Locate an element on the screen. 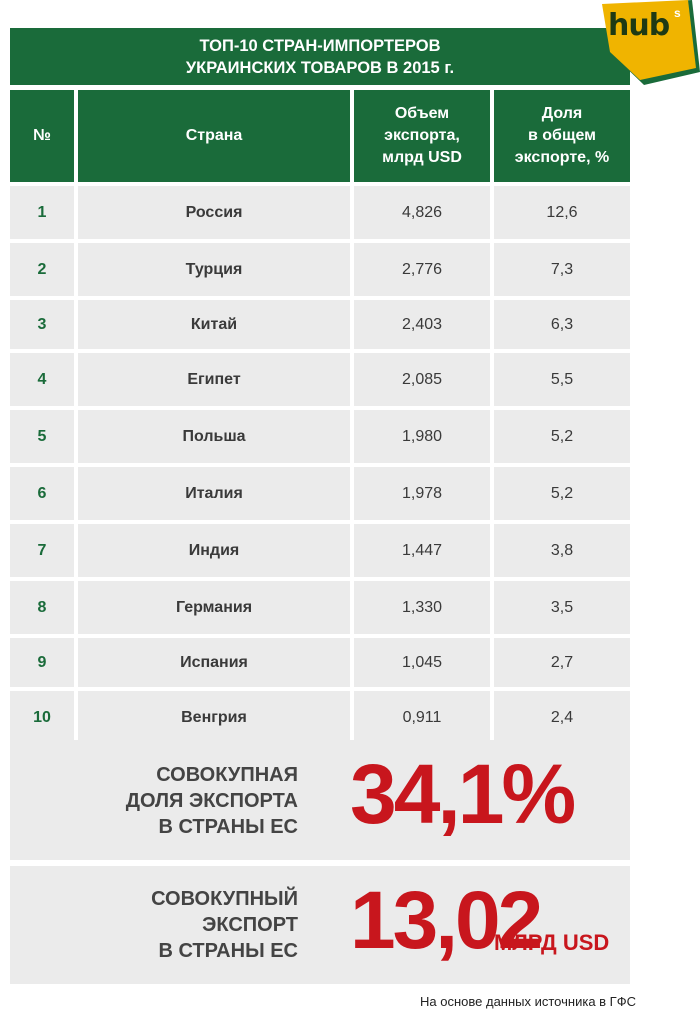 This screenshot has height=1014, width=700. row-share: 12,6 is located at coordinates (562, 212).